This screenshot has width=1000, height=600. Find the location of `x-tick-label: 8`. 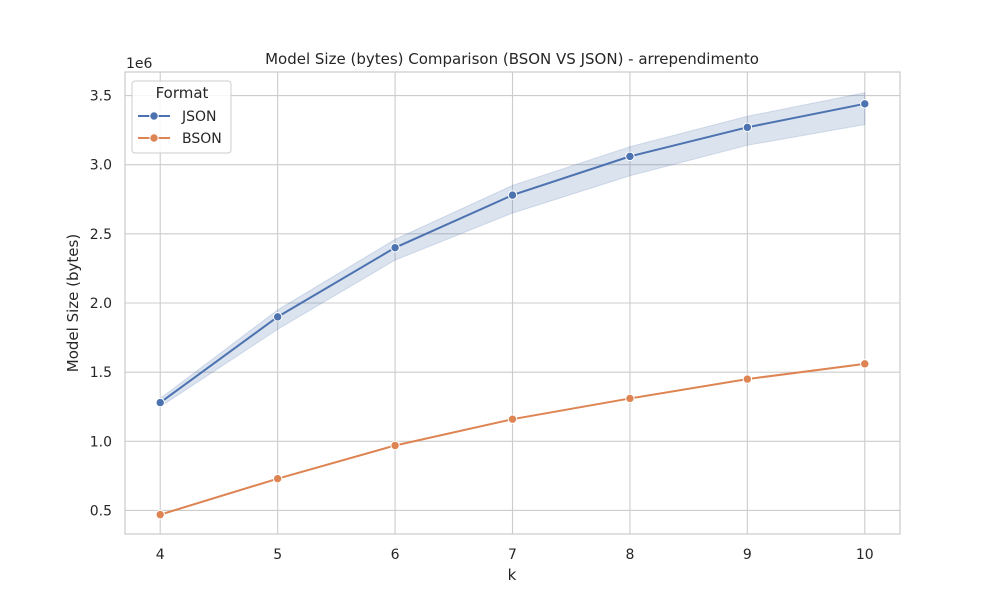

x-tick-label: 8 is located at coordinates (629, 555).